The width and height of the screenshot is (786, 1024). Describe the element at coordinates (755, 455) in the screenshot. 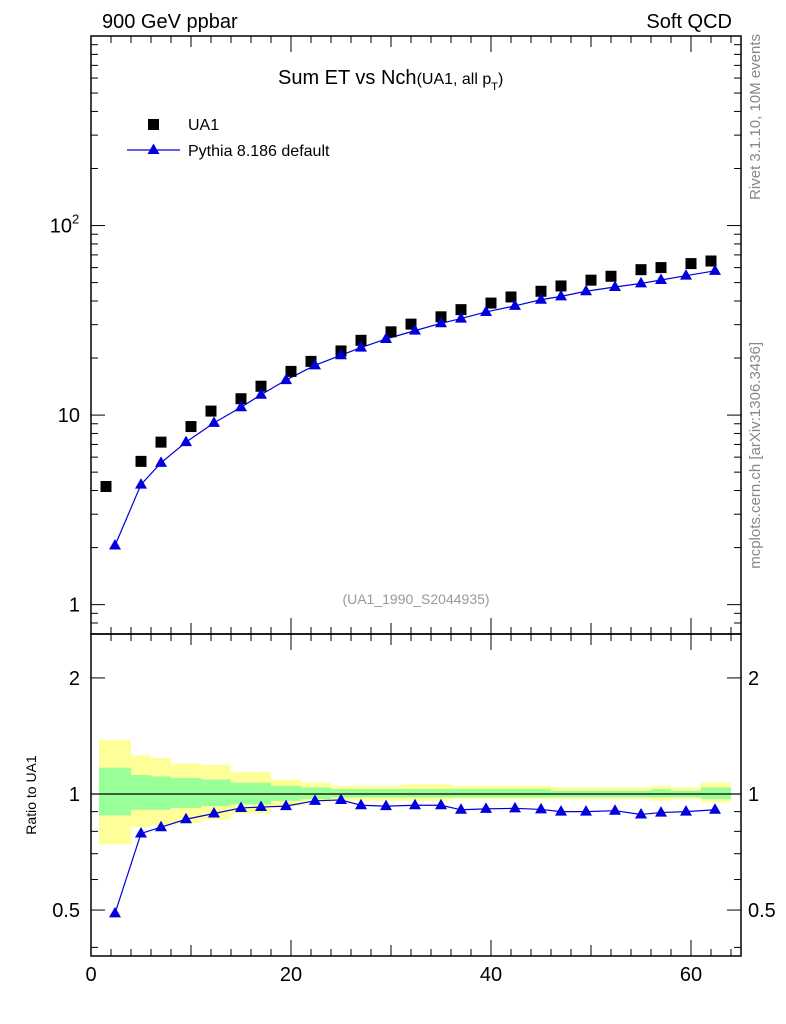

I see `mcplots-label: mcplots.cern.ch [arXiv:1306.3436]` at that location.